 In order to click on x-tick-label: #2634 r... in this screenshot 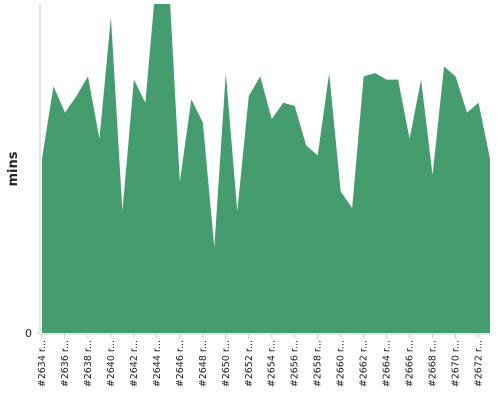, I will do `click(42, 363)`.